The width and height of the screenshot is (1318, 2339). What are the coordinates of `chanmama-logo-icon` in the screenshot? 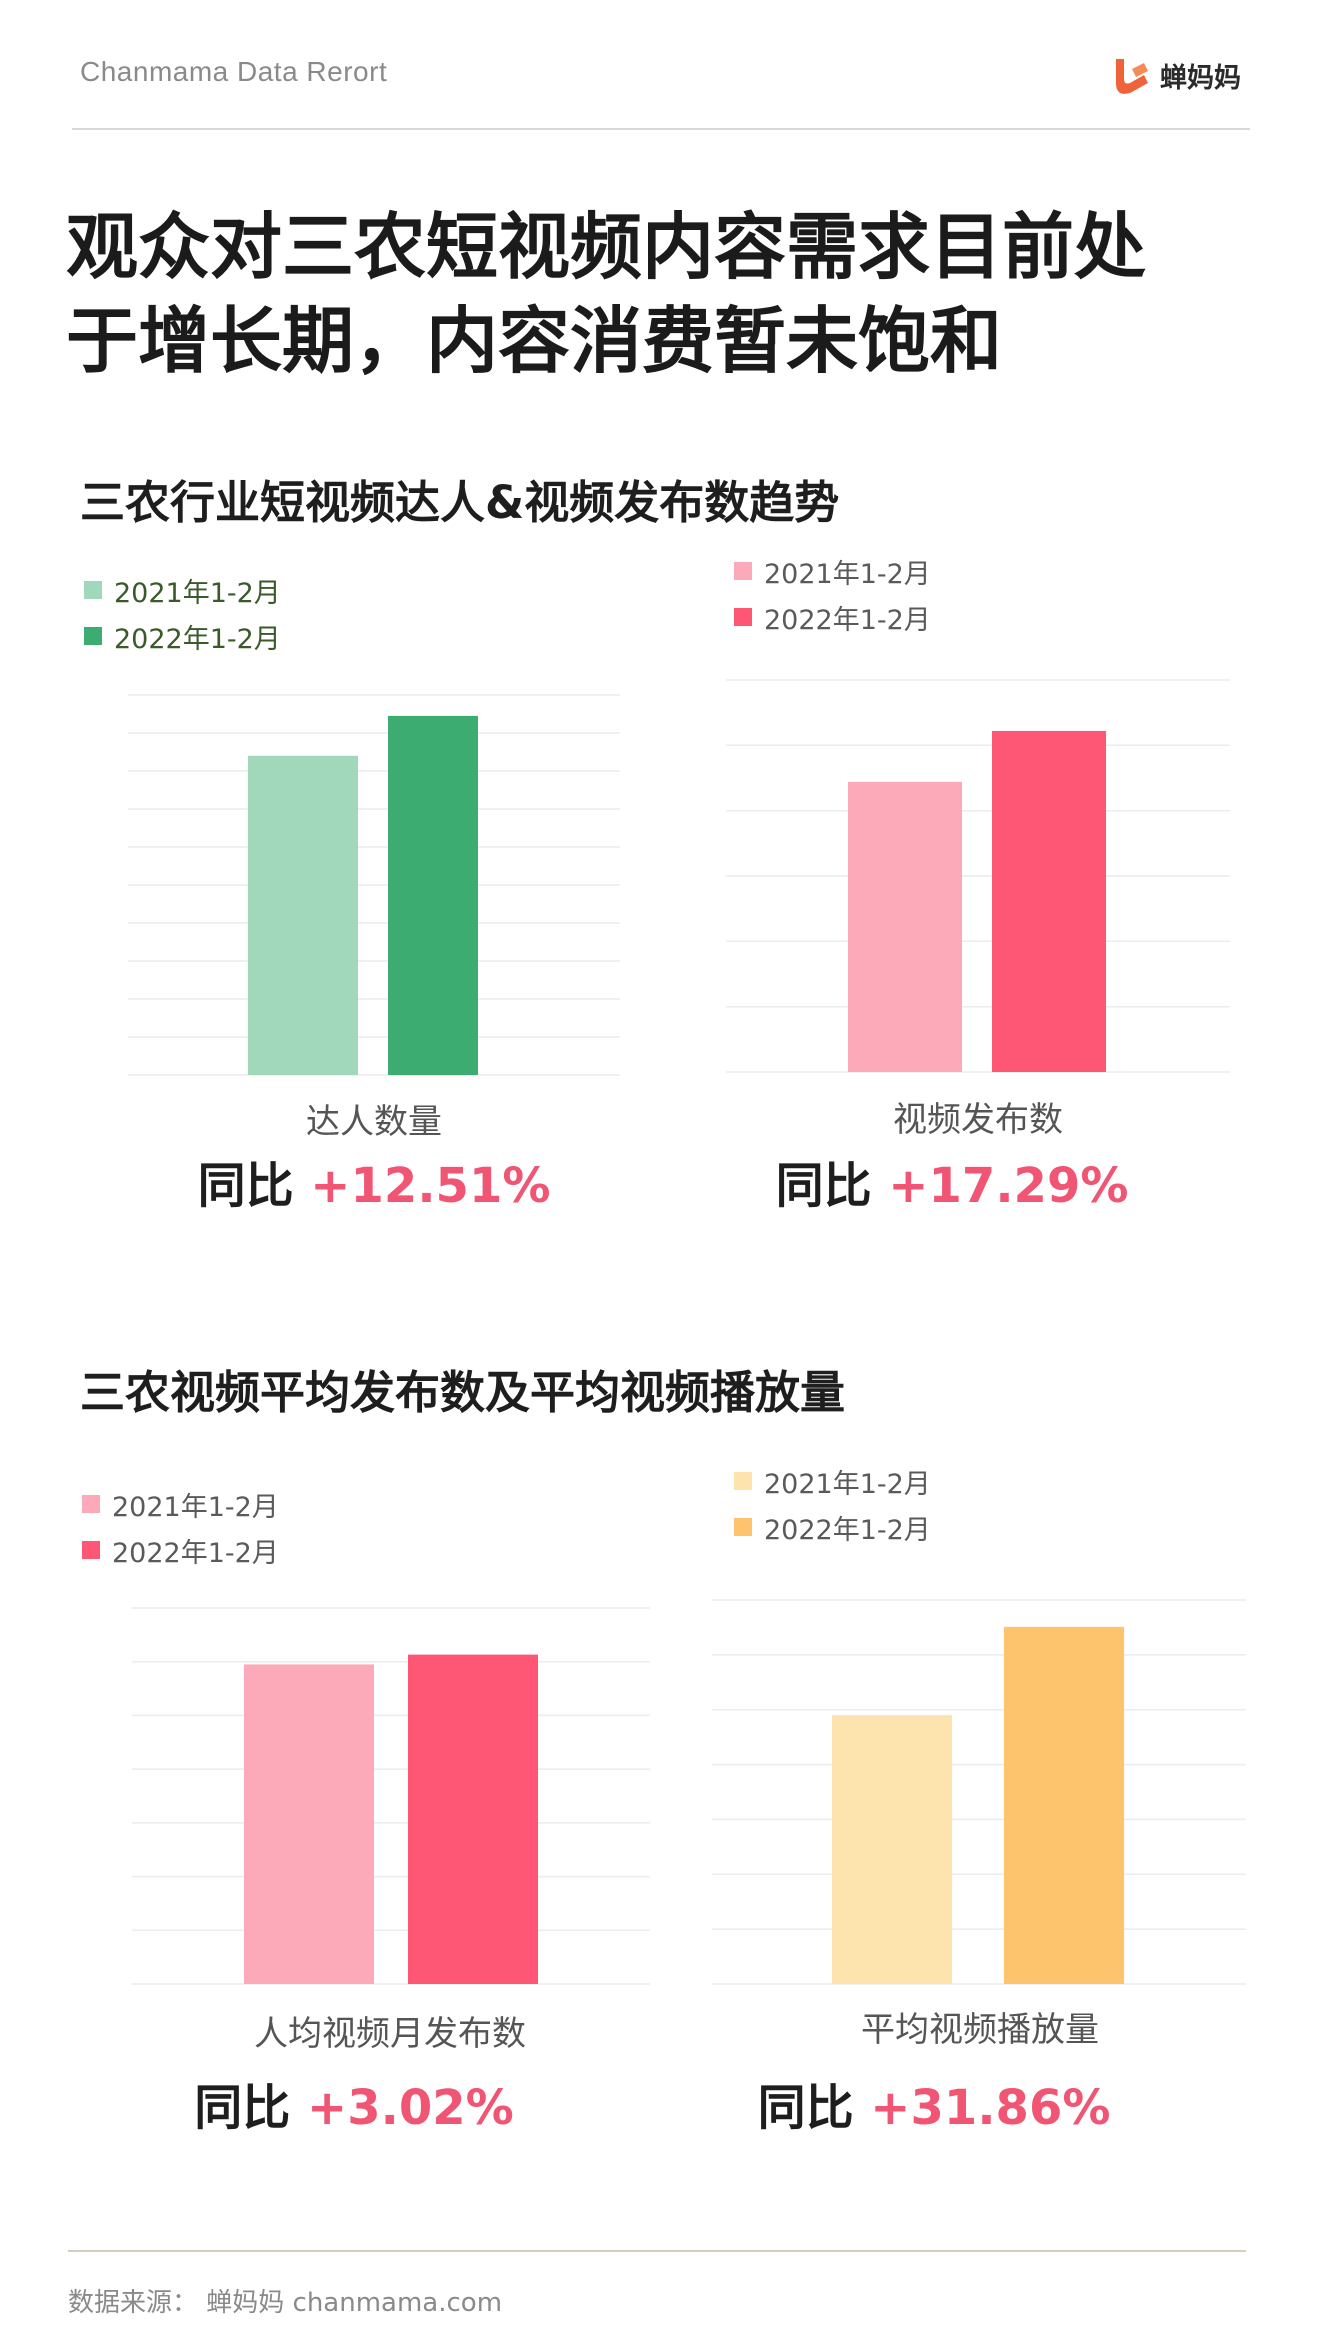 It's located at (1132, 76).